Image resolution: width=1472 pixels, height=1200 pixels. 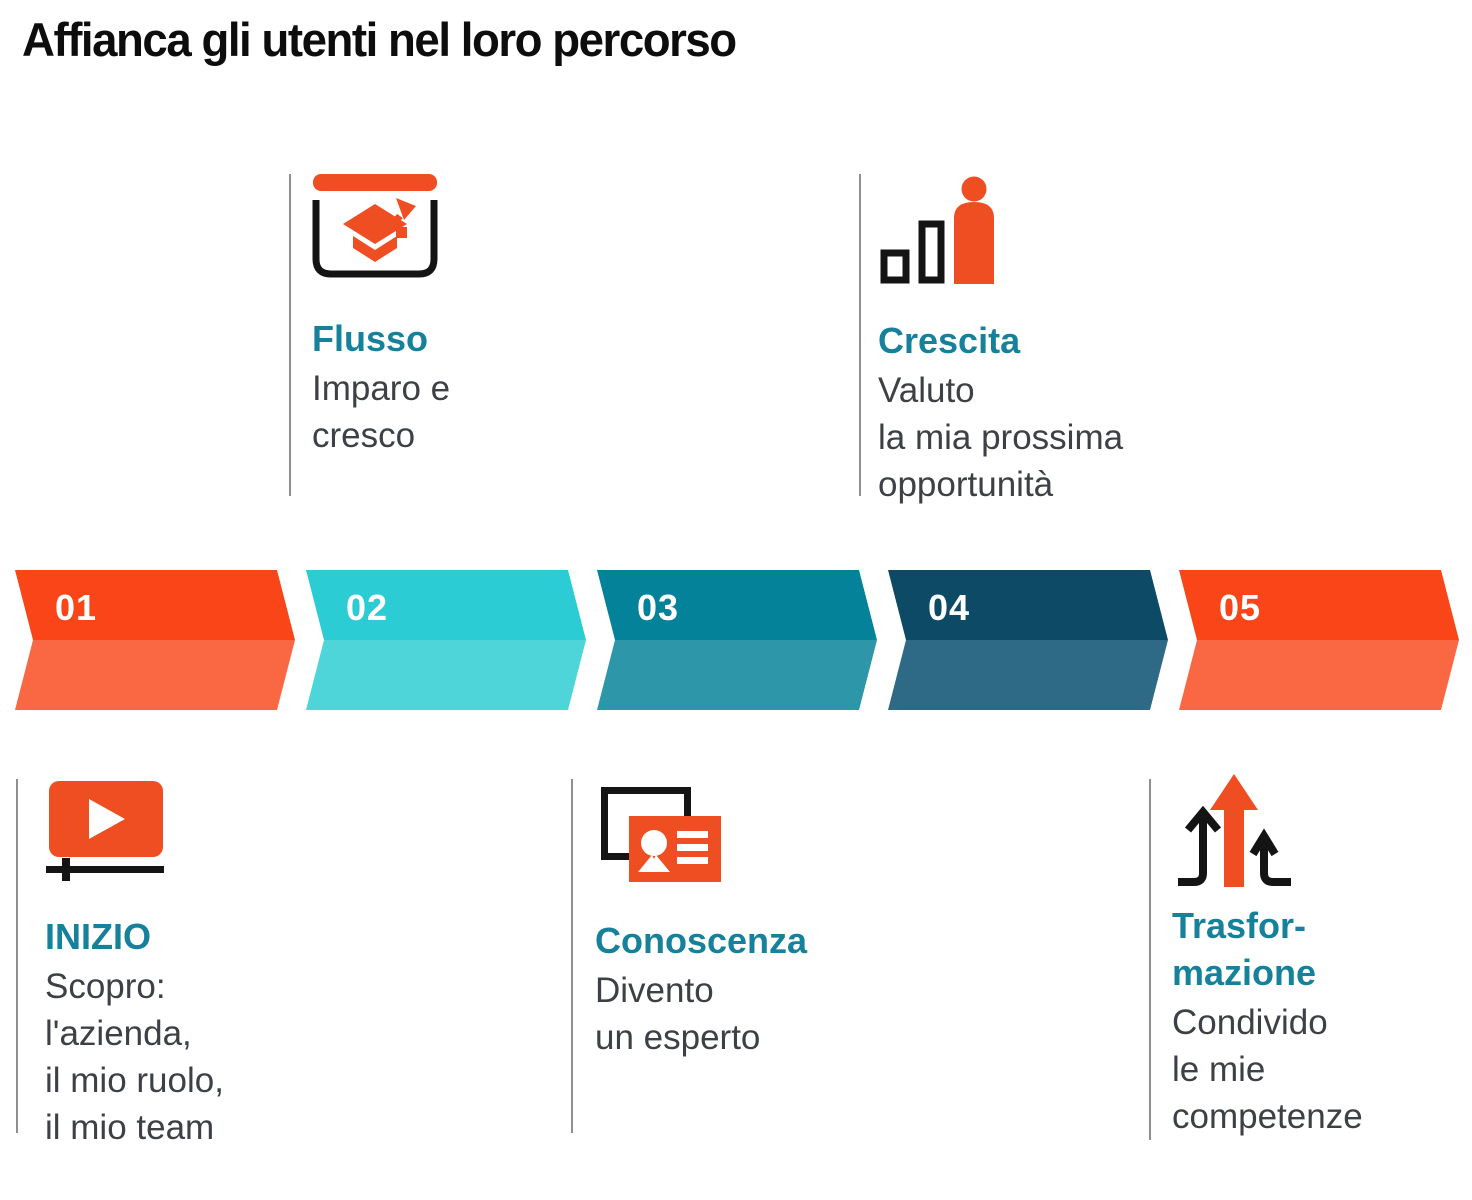 What do you see at coordinates (1001, 437) in the screenshot?
I see `stage-body: Valuto la mia prossima opportunità` at bounding box center [1001, 437].